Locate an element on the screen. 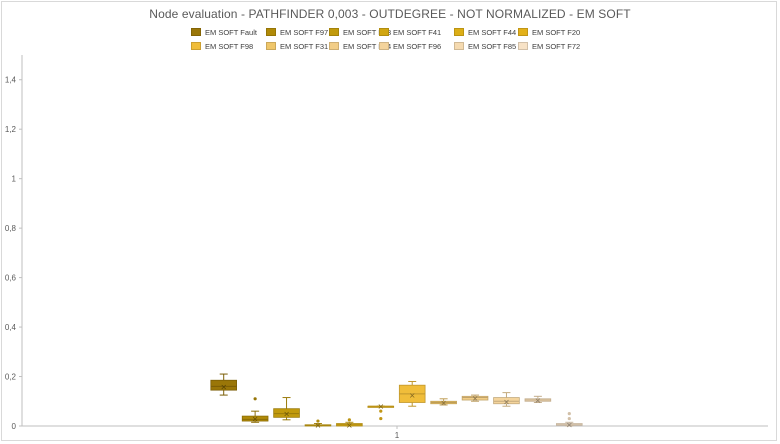  legend-item: EM SOFT F53 is located at coordinates (360, 32).